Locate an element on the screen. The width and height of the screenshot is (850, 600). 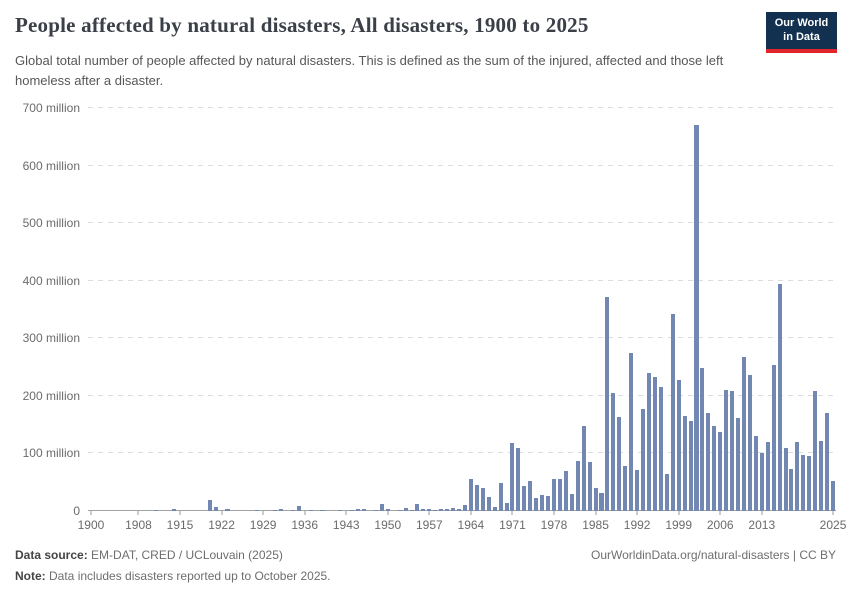
bar-1972 is located at coordinates (518, 479).